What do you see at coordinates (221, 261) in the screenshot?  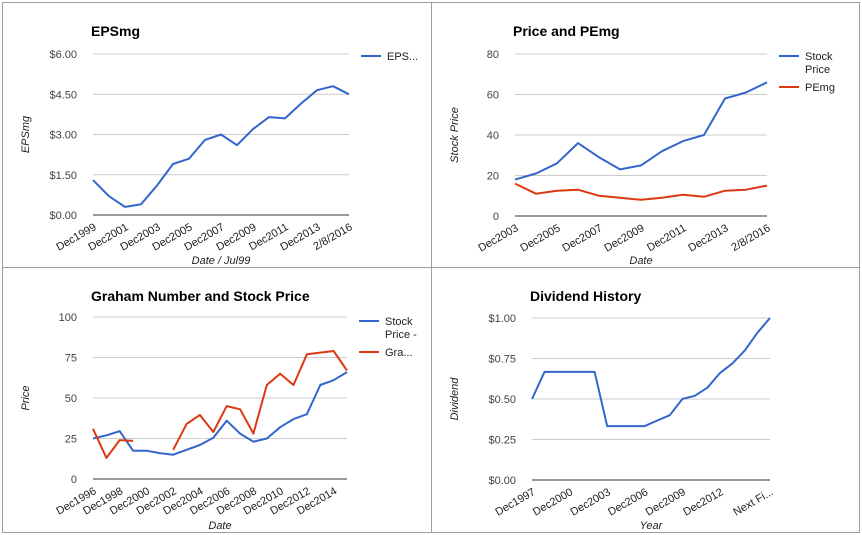 I see `x-axis-title: Date / Jul99` at bounding box center [221, 261].